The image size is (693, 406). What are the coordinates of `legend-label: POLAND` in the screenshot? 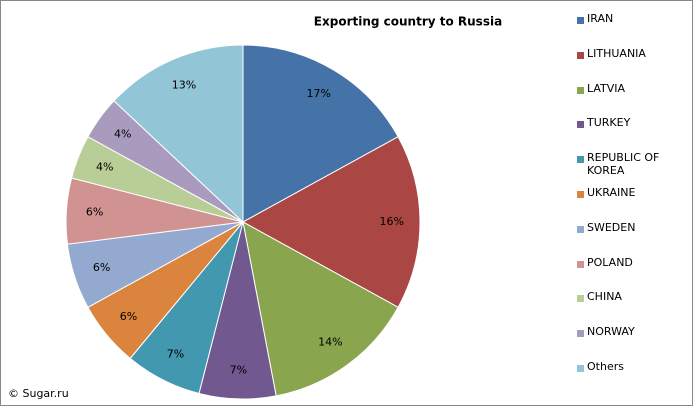 It's located at (610, 262).